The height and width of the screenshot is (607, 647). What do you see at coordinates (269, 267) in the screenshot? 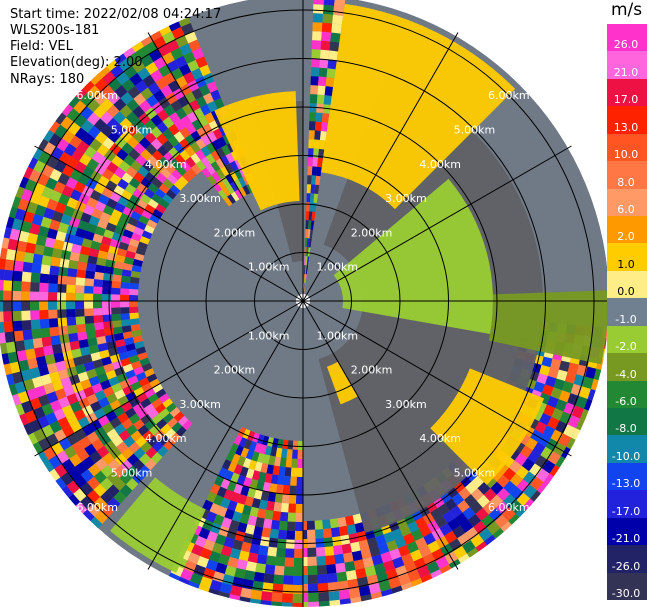
I see `range-ring-label: 1.00km` at bounding box center [269, 267].